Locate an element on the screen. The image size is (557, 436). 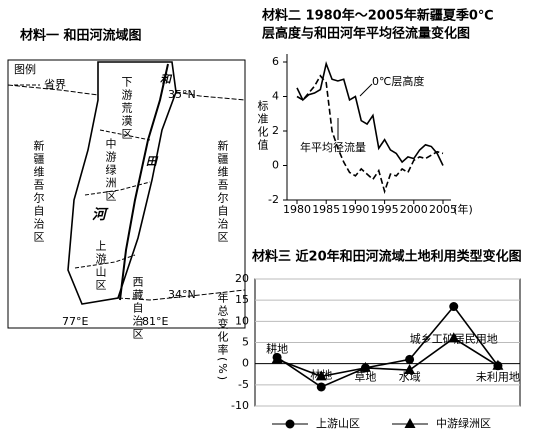
x-tick-label: 2000 is located at coordinates (414, 209).